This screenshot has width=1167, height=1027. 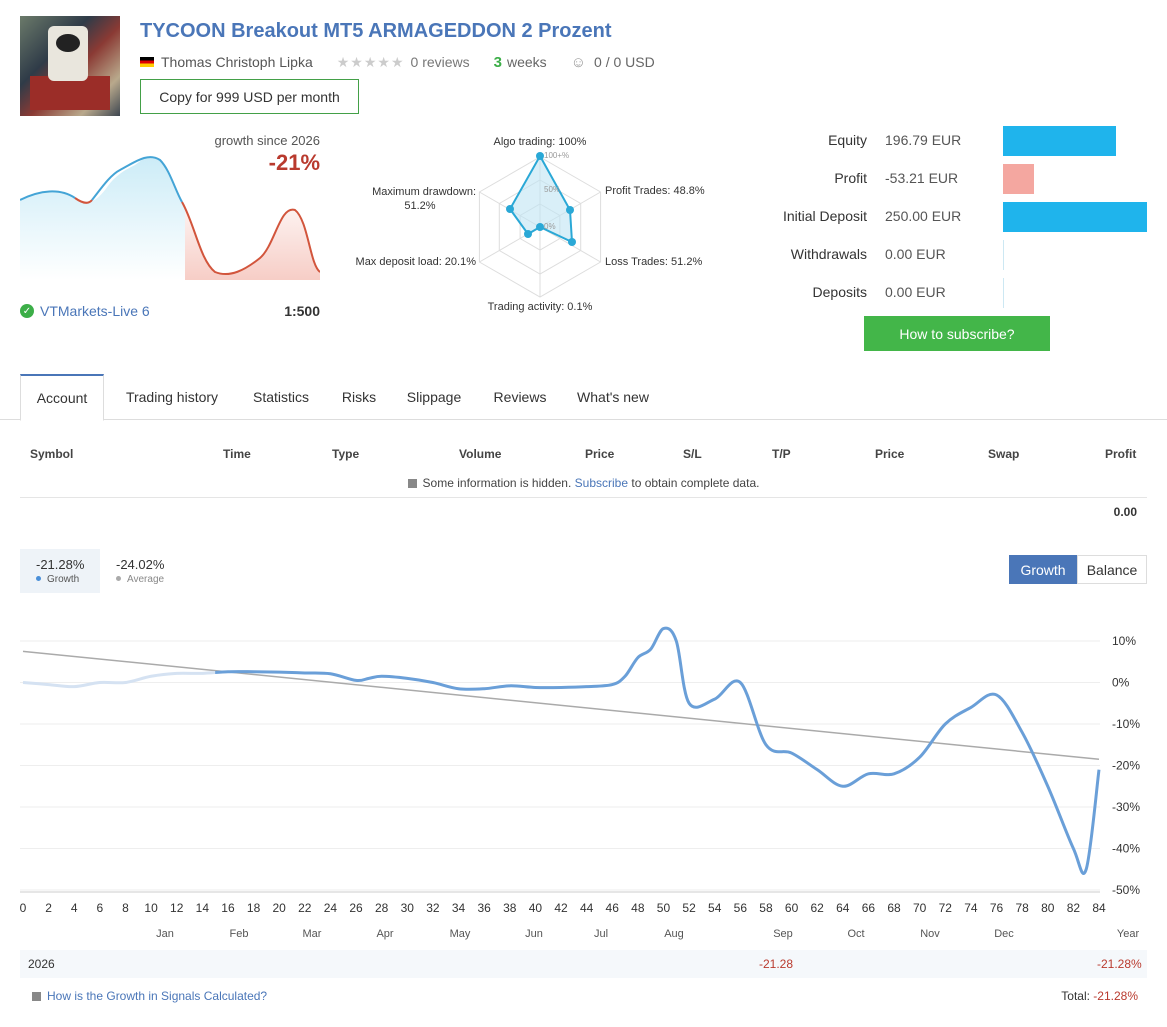 I want to click on x-tick-label: 52, so click(x=689, y=908).